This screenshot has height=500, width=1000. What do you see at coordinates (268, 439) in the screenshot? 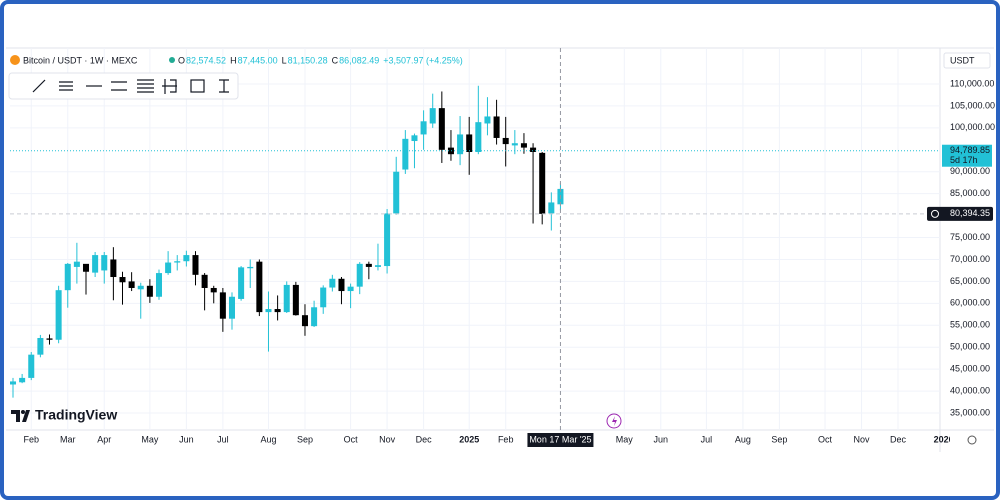
I see `x-tick-label: Aug` at bounding box center [268, 439].